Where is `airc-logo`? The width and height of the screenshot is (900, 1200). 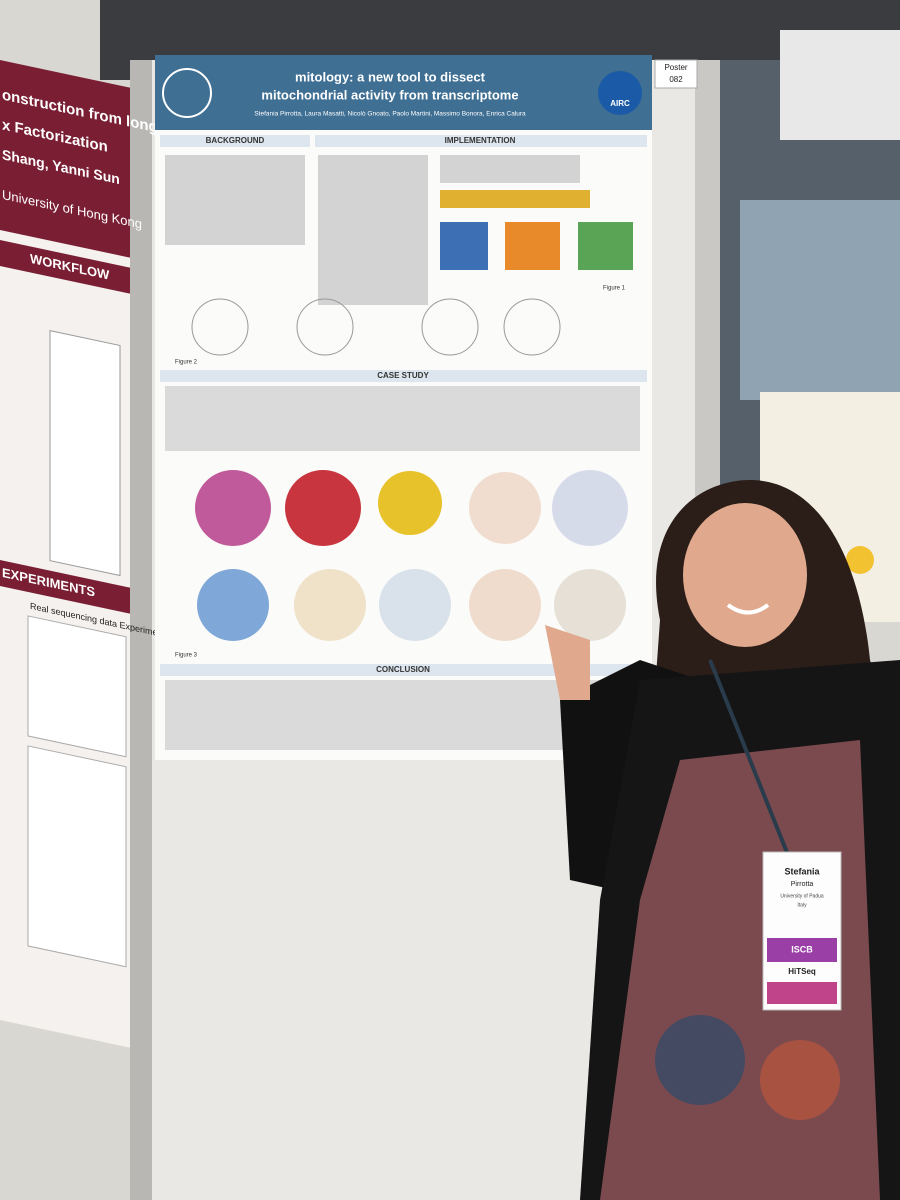 airc-logo is located at coordinates (620, 93).